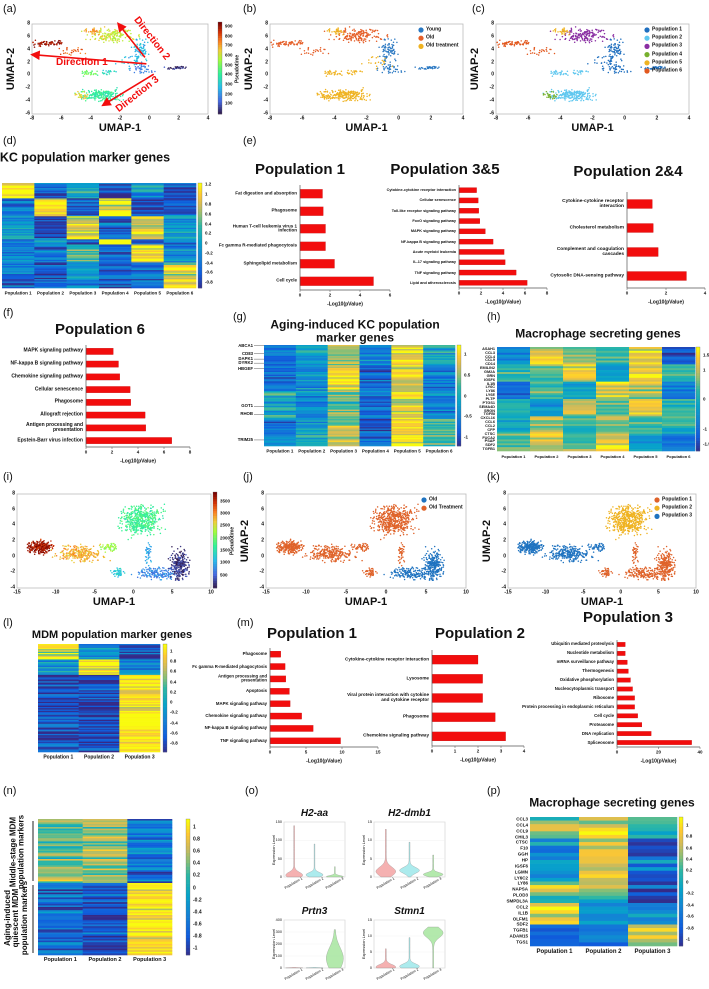 The height and width of the screenshot is (989, 709). I want to click on plot-frame, so click(120, 69).